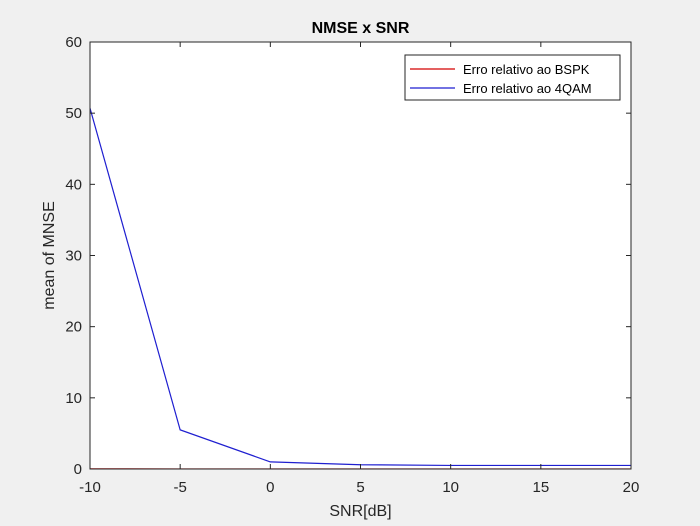 This screenshot has height=526, width=700. Describe the element at coordinates (73, 42) in the screenshot. I see `y-tick-label: 60` at that location.